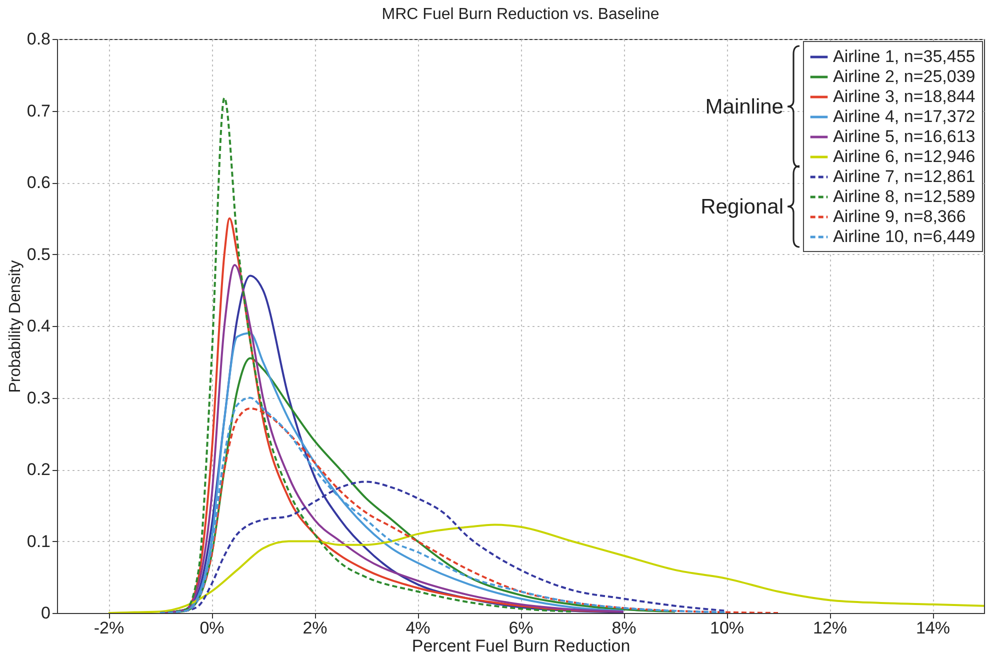  What do you see at coordinates (38, 469) in the screenshot?
I see `y-tick-label: 0.2` at bounding box center [38, 469].